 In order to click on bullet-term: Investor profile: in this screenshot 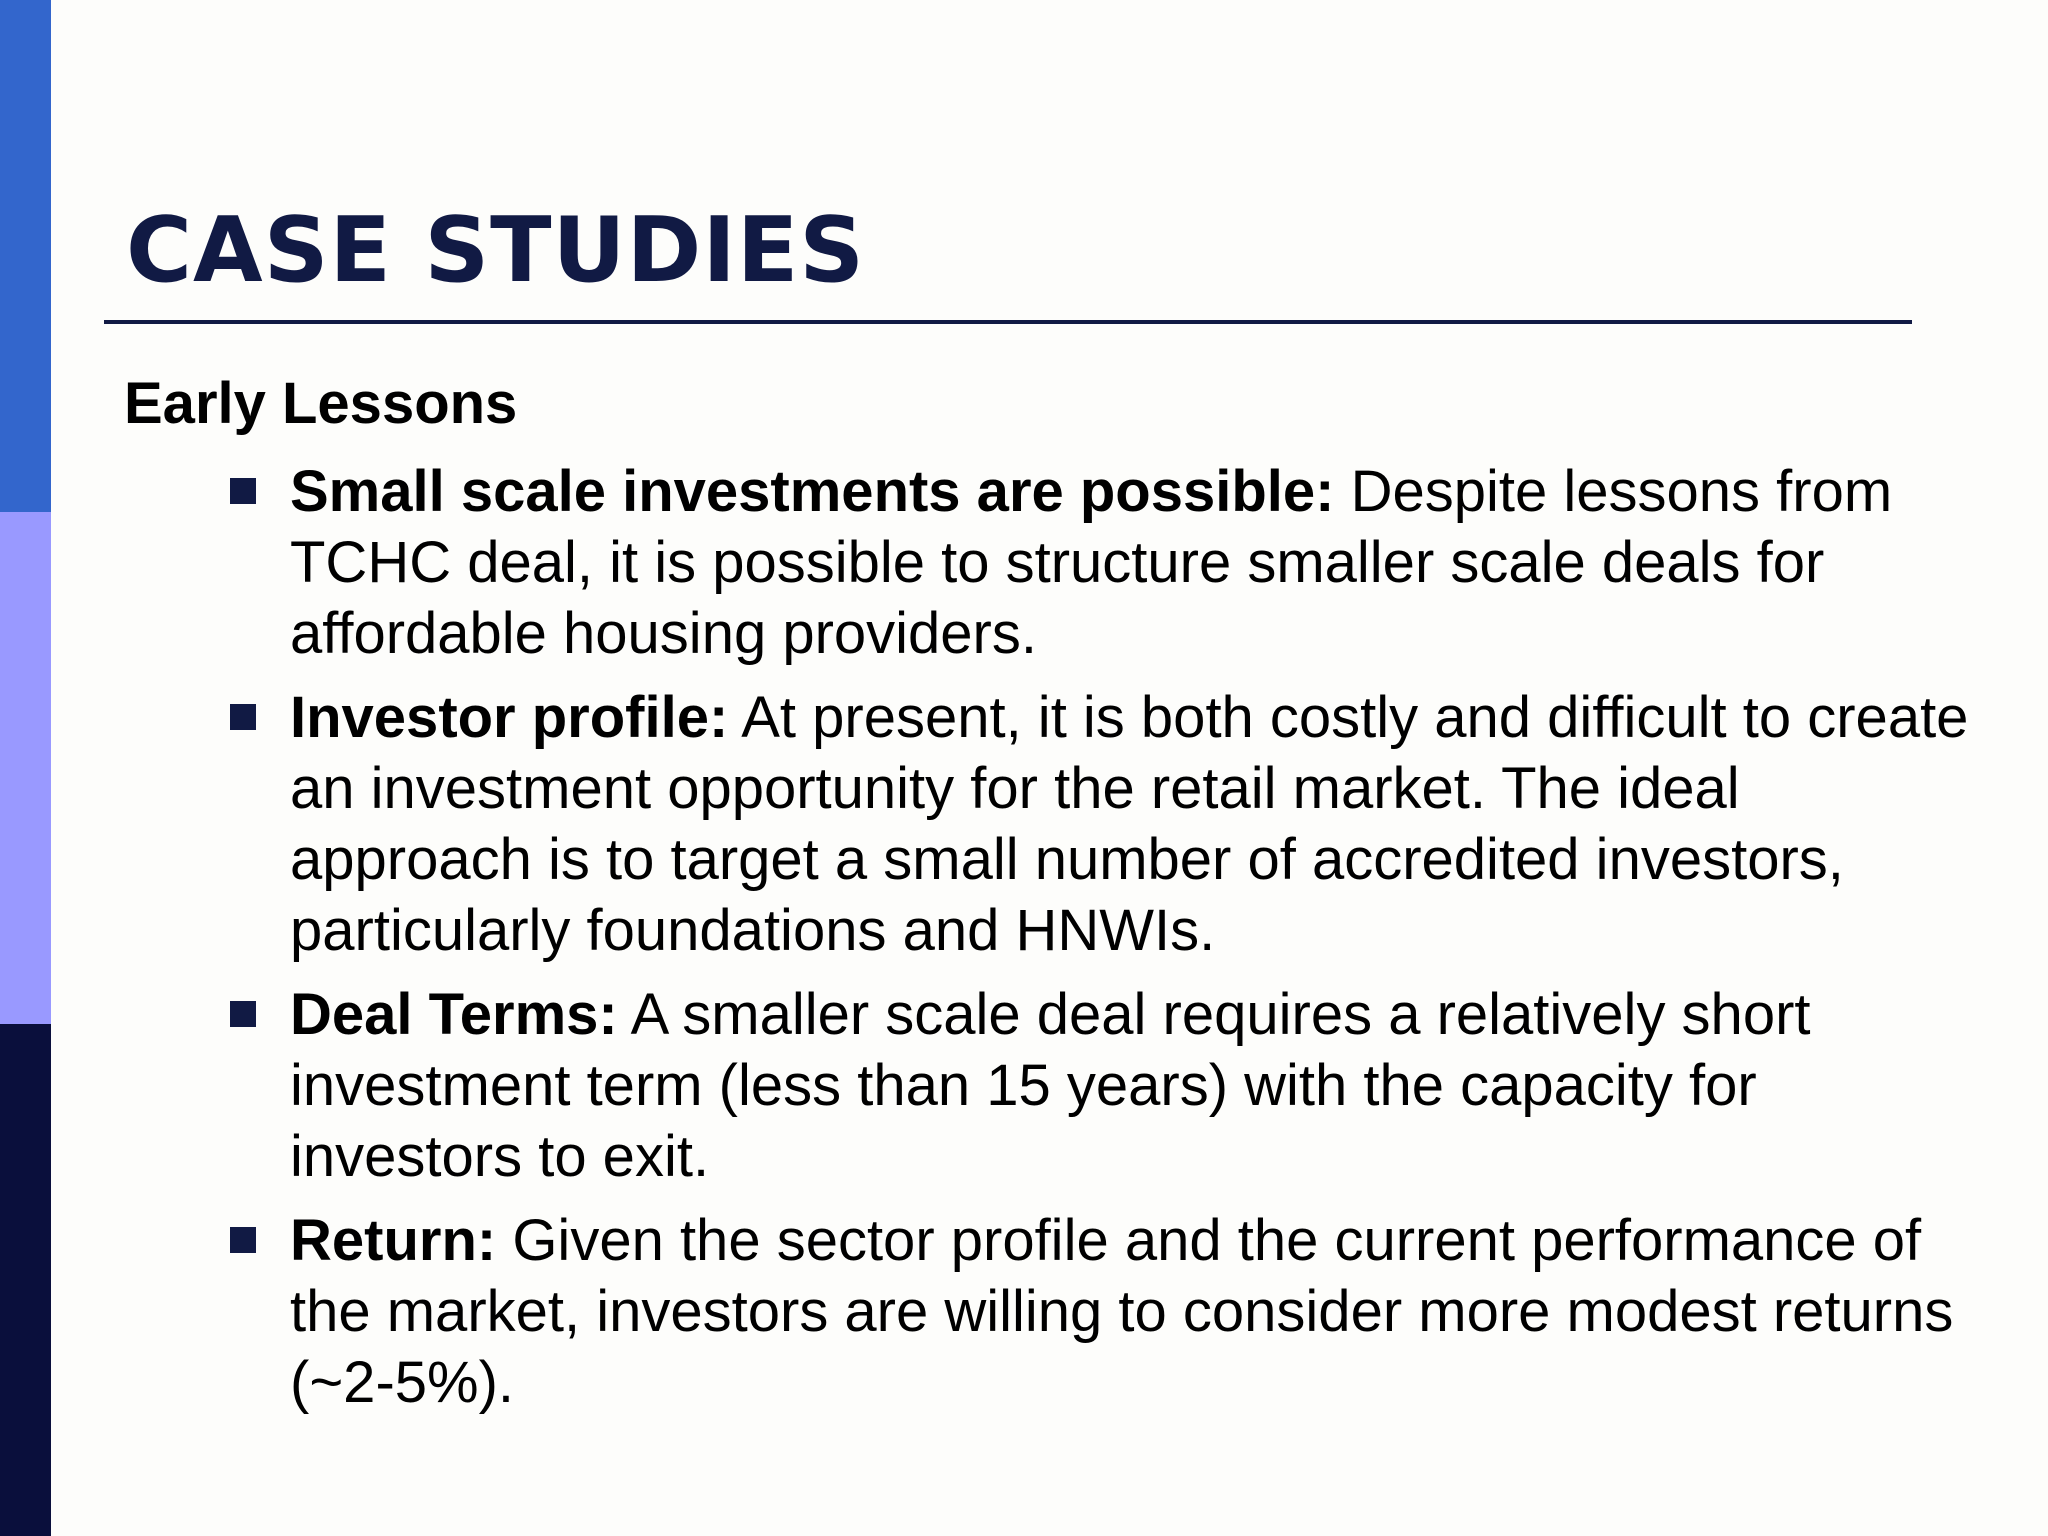, I will do `click(509, 717)`.